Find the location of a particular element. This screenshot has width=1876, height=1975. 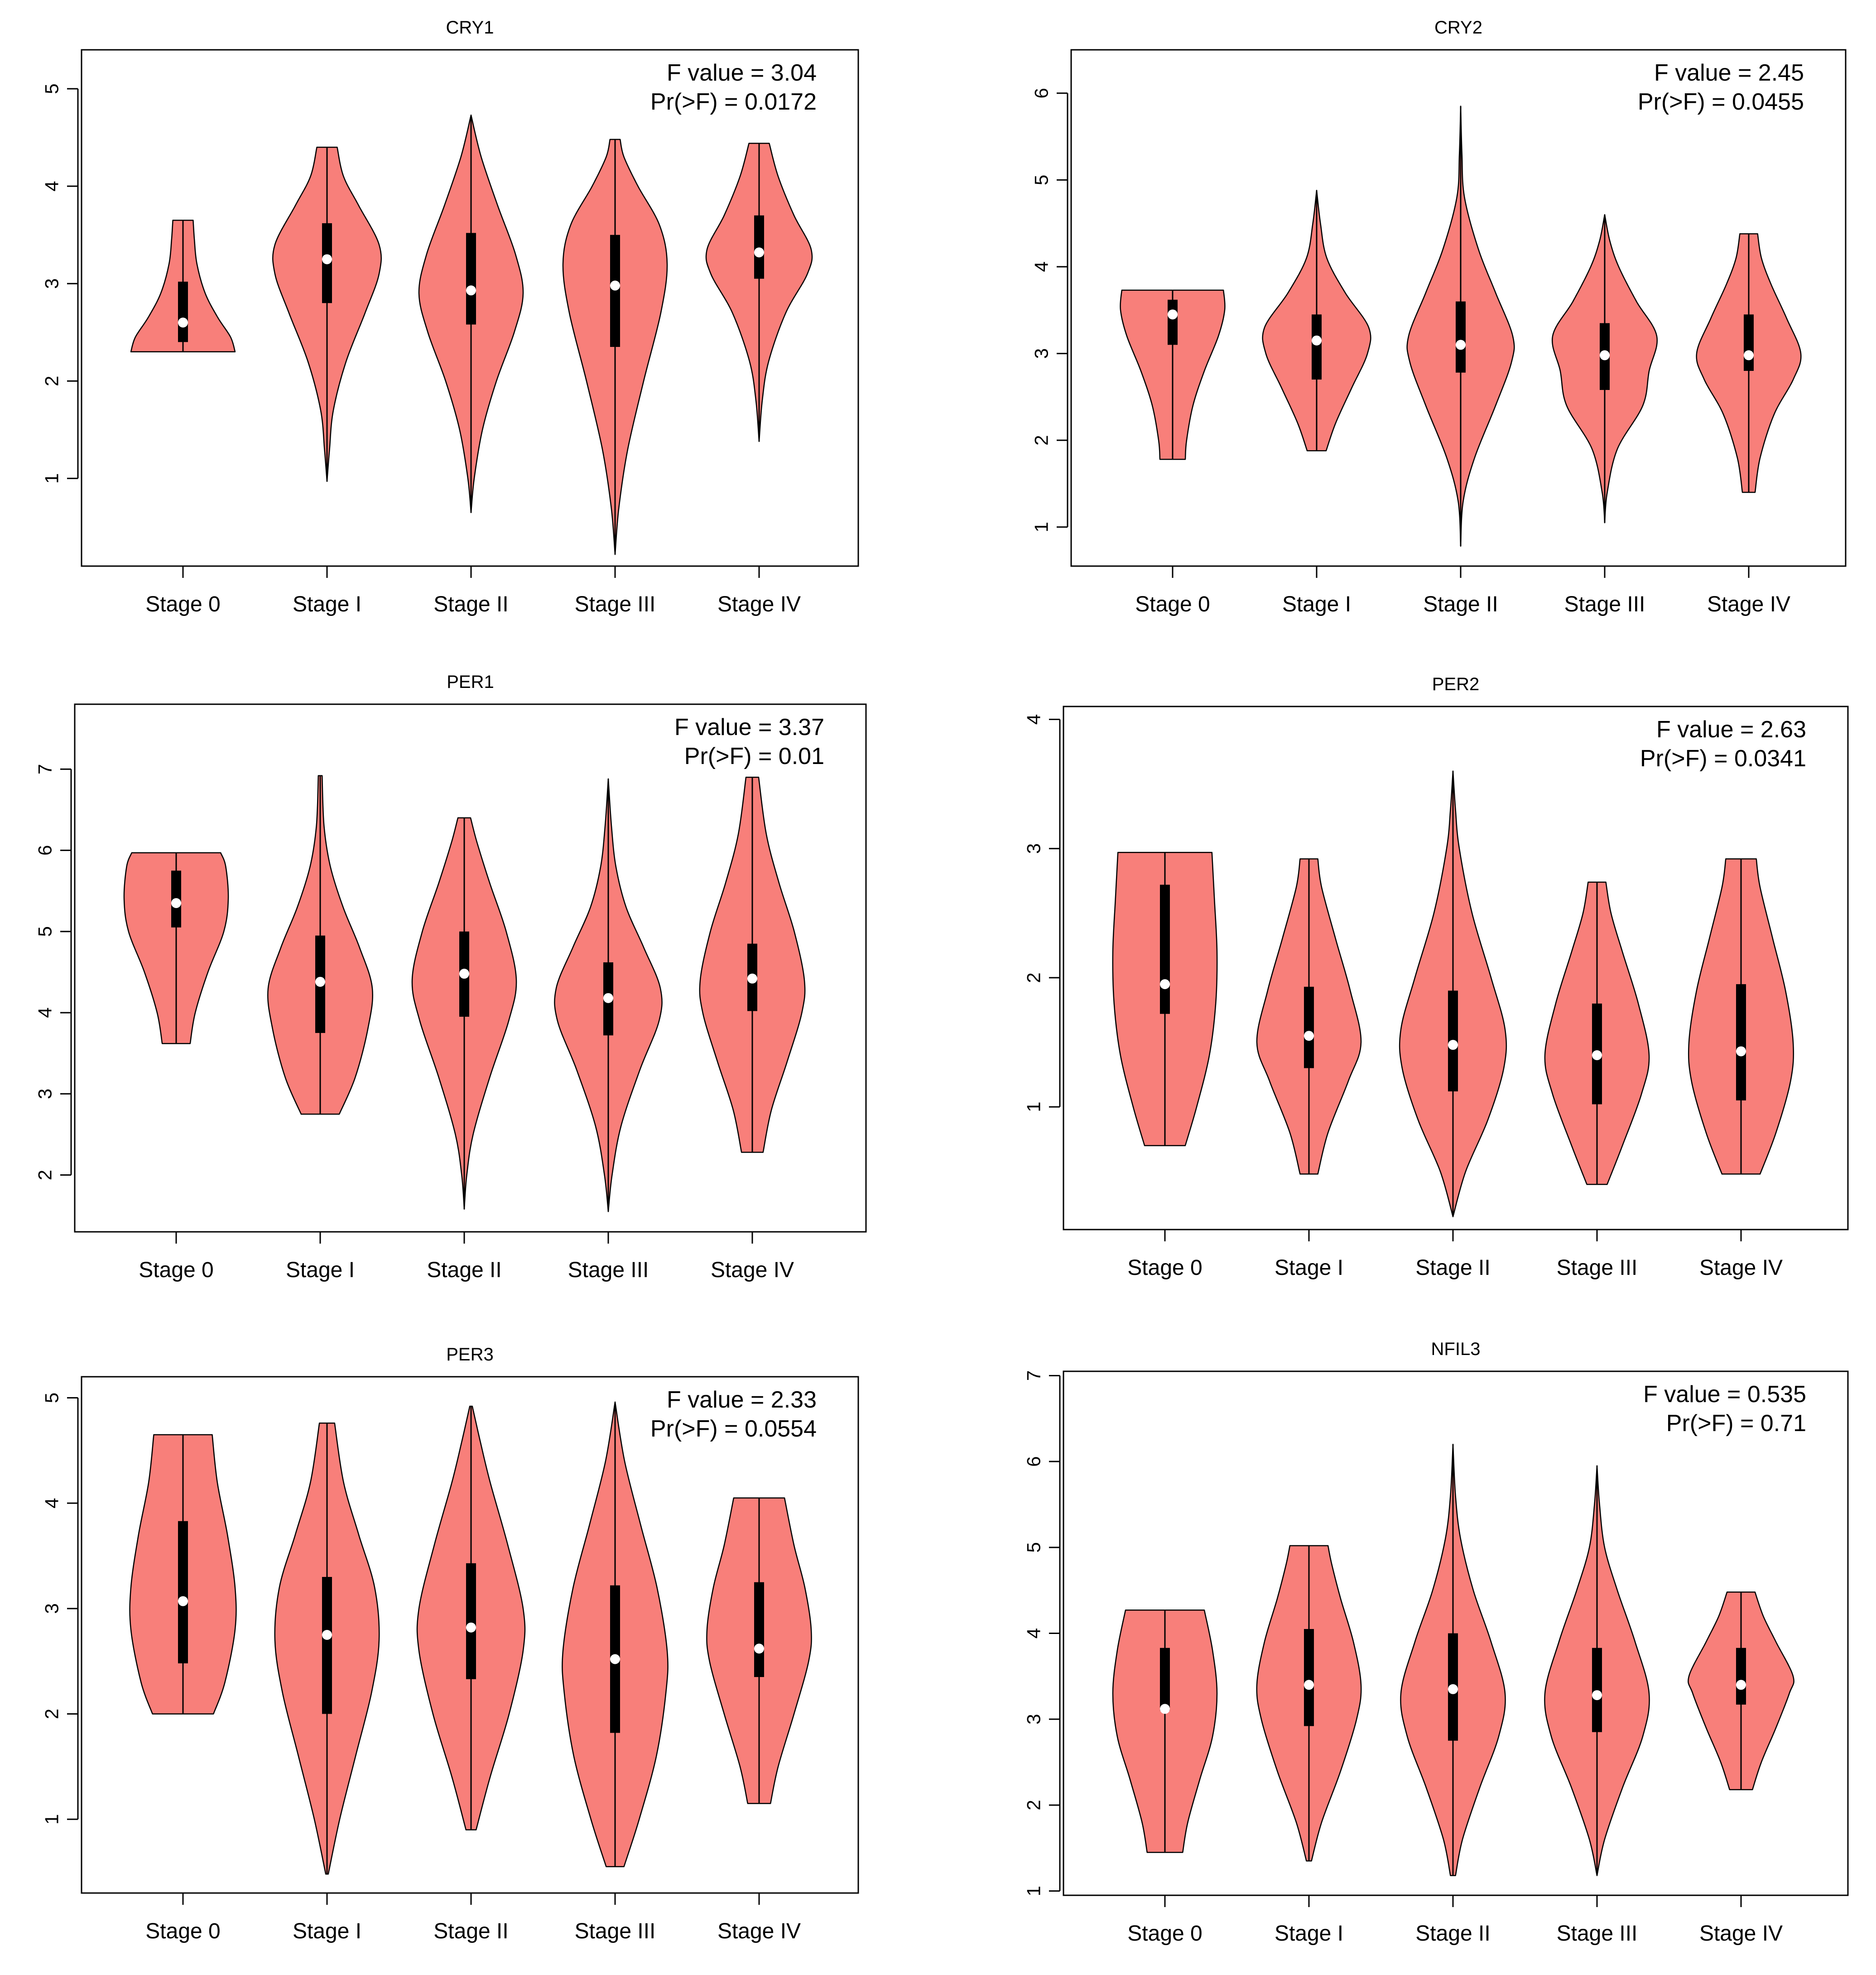

f-value-label: F value = 2.45 is located at coordinates (1729, 73).